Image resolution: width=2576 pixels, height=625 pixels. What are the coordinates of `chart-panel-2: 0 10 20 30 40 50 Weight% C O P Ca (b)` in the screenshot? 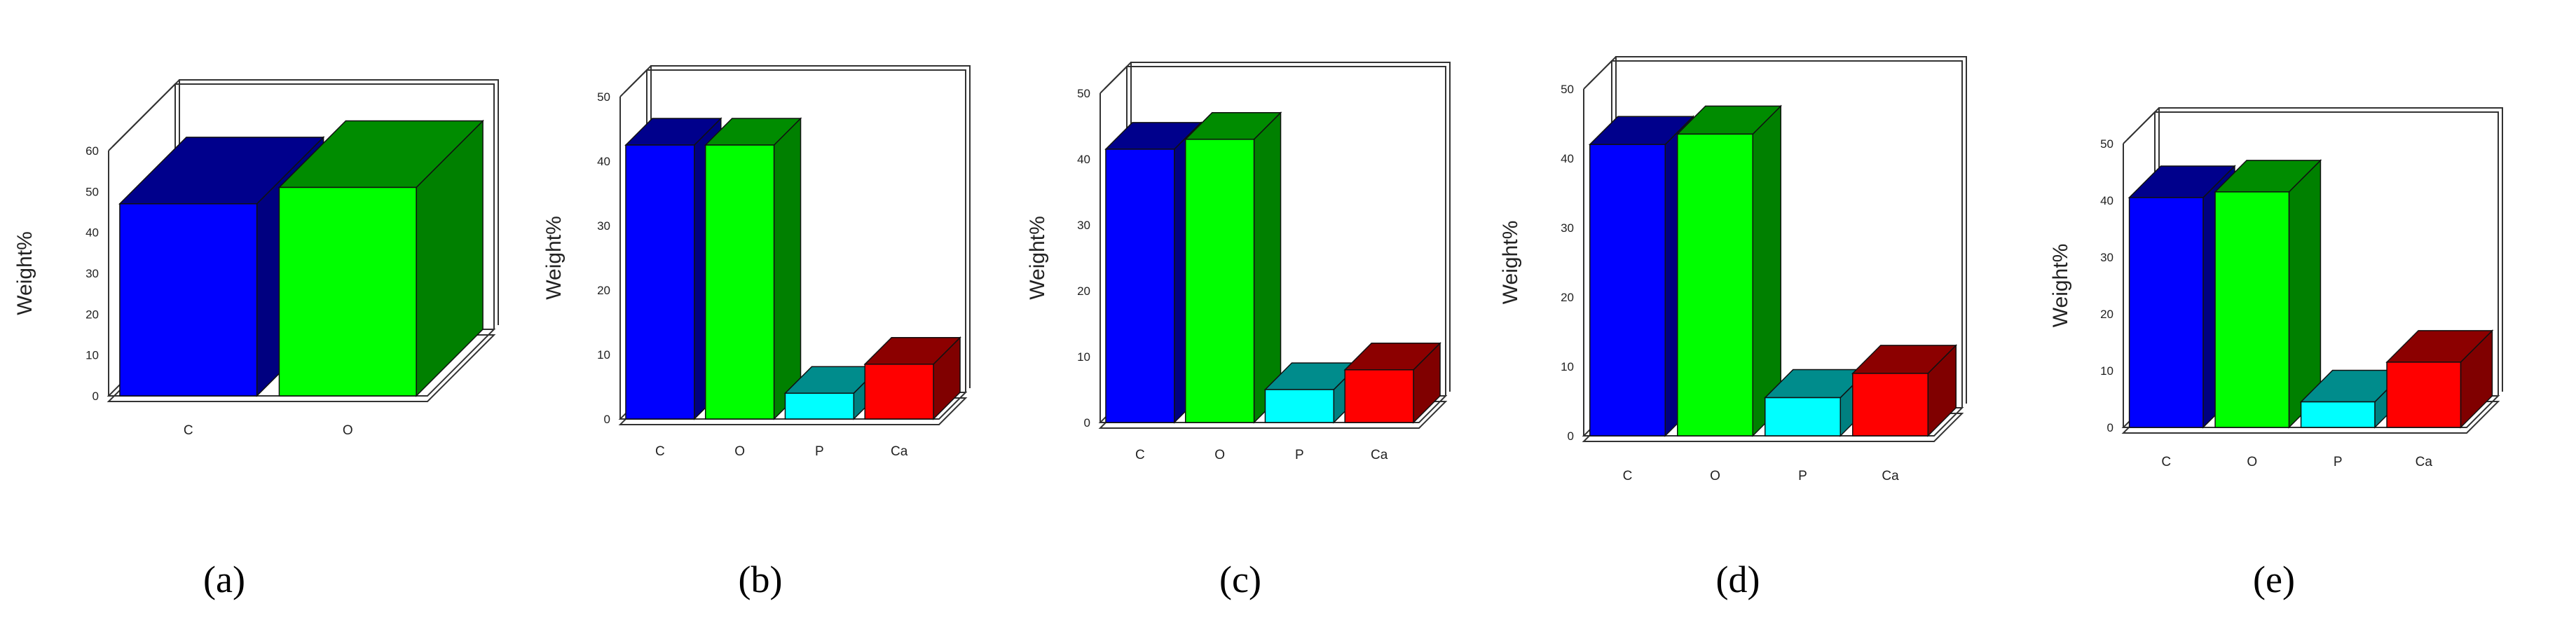 It's located at (756, 332).